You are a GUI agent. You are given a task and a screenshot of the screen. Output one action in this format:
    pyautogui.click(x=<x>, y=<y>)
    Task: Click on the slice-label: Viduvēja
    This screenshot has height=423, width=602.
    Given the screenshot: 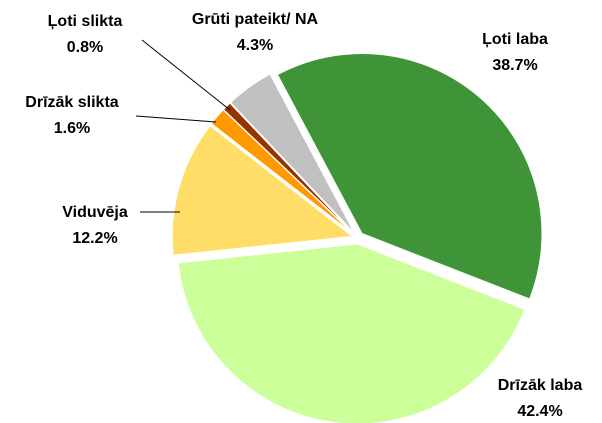 What is the action you would take?
    pyautogui.click(x=95, y=212)
    